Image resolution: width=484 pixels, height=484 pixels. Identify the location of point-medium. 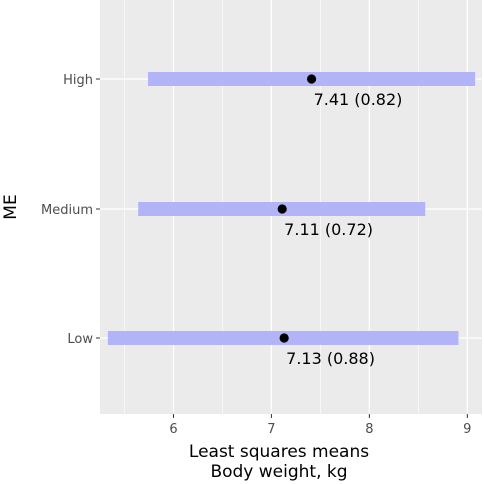
(282, 209).